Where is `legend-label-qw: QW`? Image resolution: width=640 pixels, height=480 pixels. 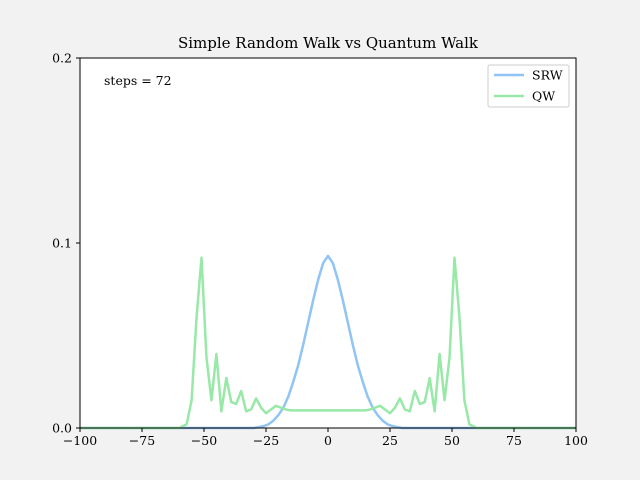 legend-label-qw: QW is located at coordinates (543, 96).